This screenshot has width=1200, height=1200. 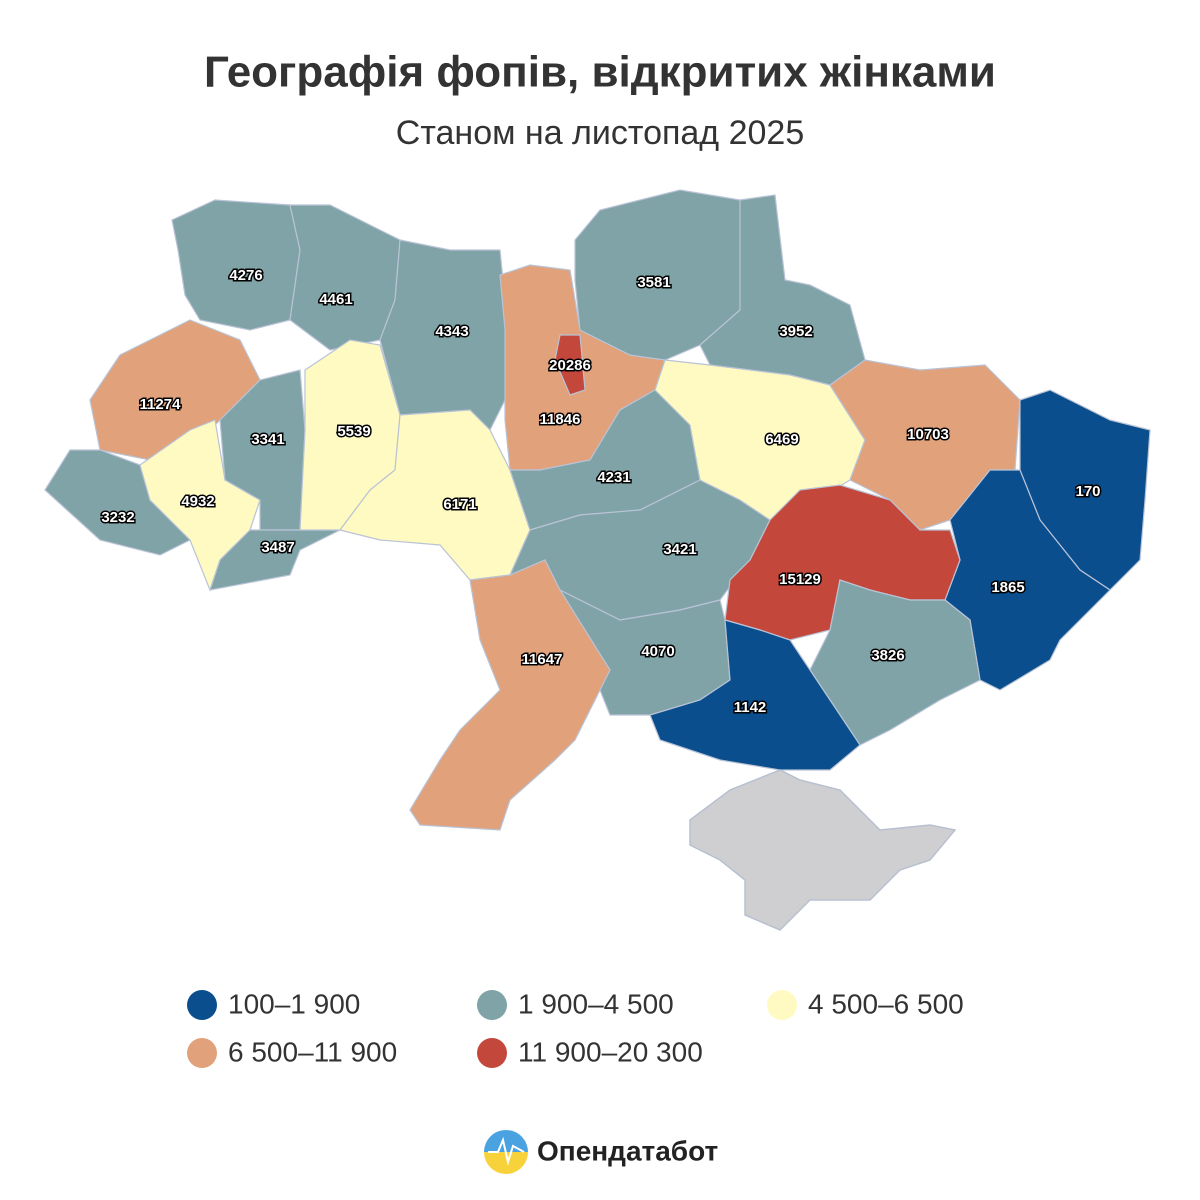 I want to click on legend-label: 11 900–20 300, so click(x=610, y=1051).